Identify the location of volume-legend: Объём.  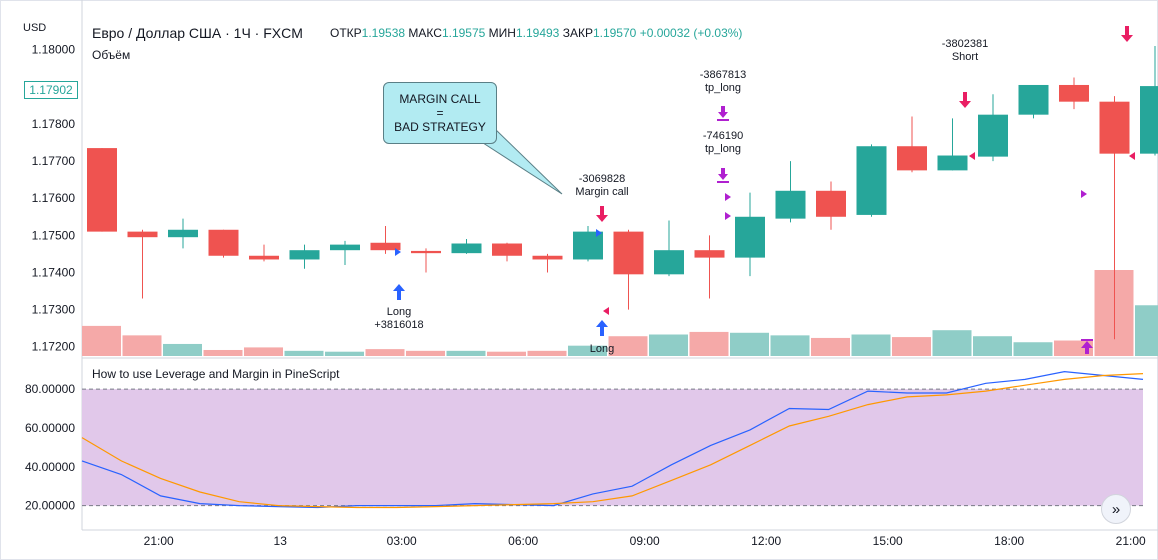
(111, 55).